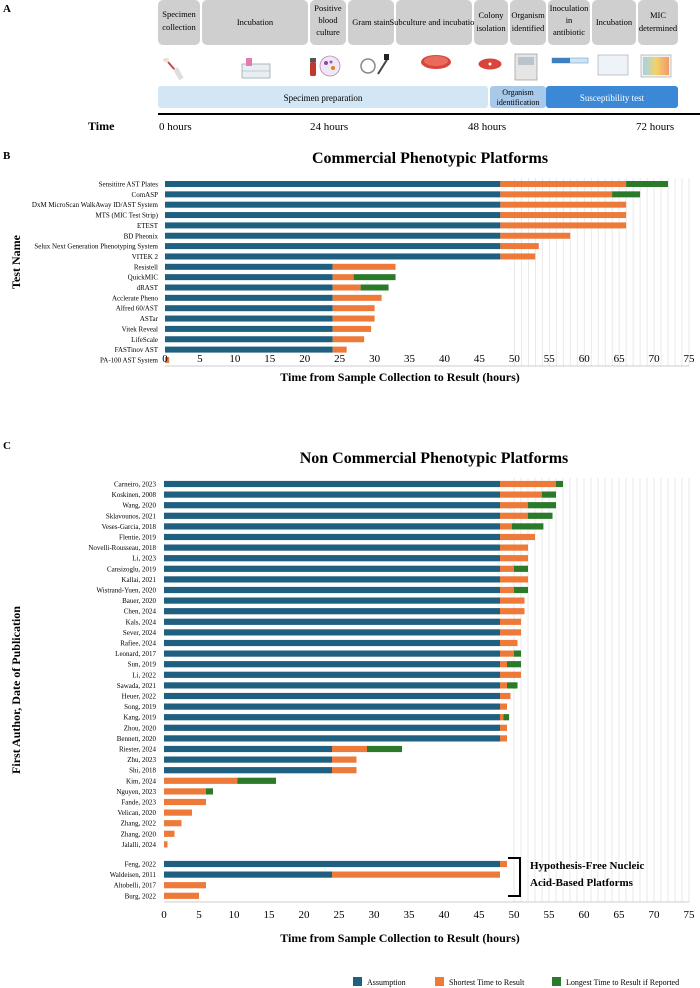 Image resolution: width=700 pixels, height=988 pixels. I want to click on chart-c-title: Non Commercial Phenotypic Platforms, so click(434, 458).